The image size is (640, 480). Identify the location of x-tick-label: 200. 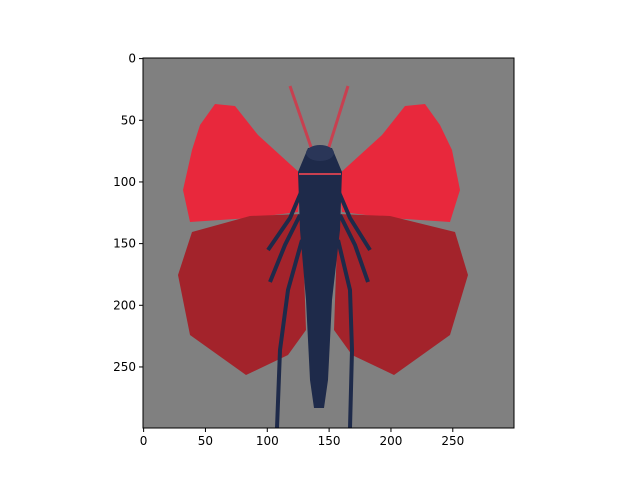
(390, 441).